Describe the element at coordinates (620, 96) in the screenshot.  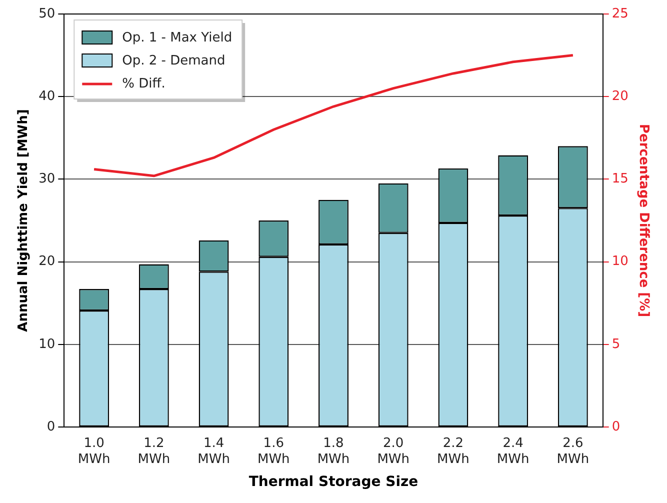
I see `y2-tick-label: 20` at that location.